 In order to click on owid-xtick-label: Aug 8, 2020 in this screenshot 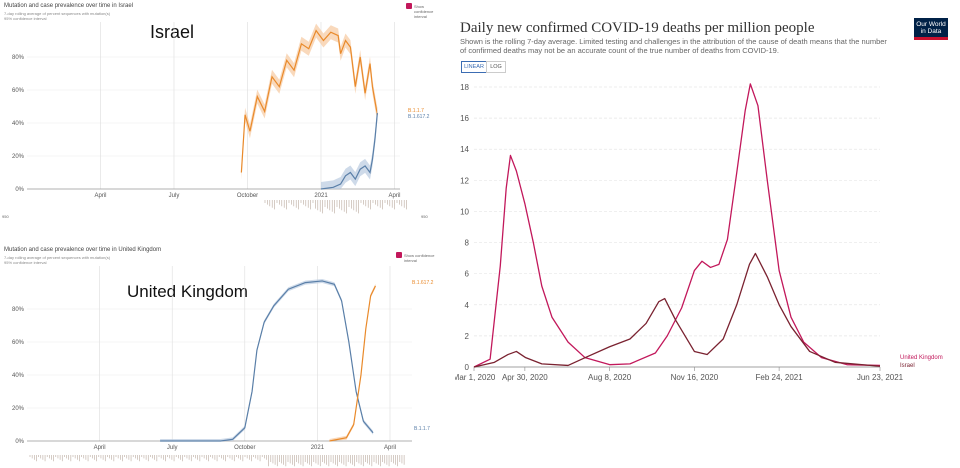, I will do `click(610, 377)`.